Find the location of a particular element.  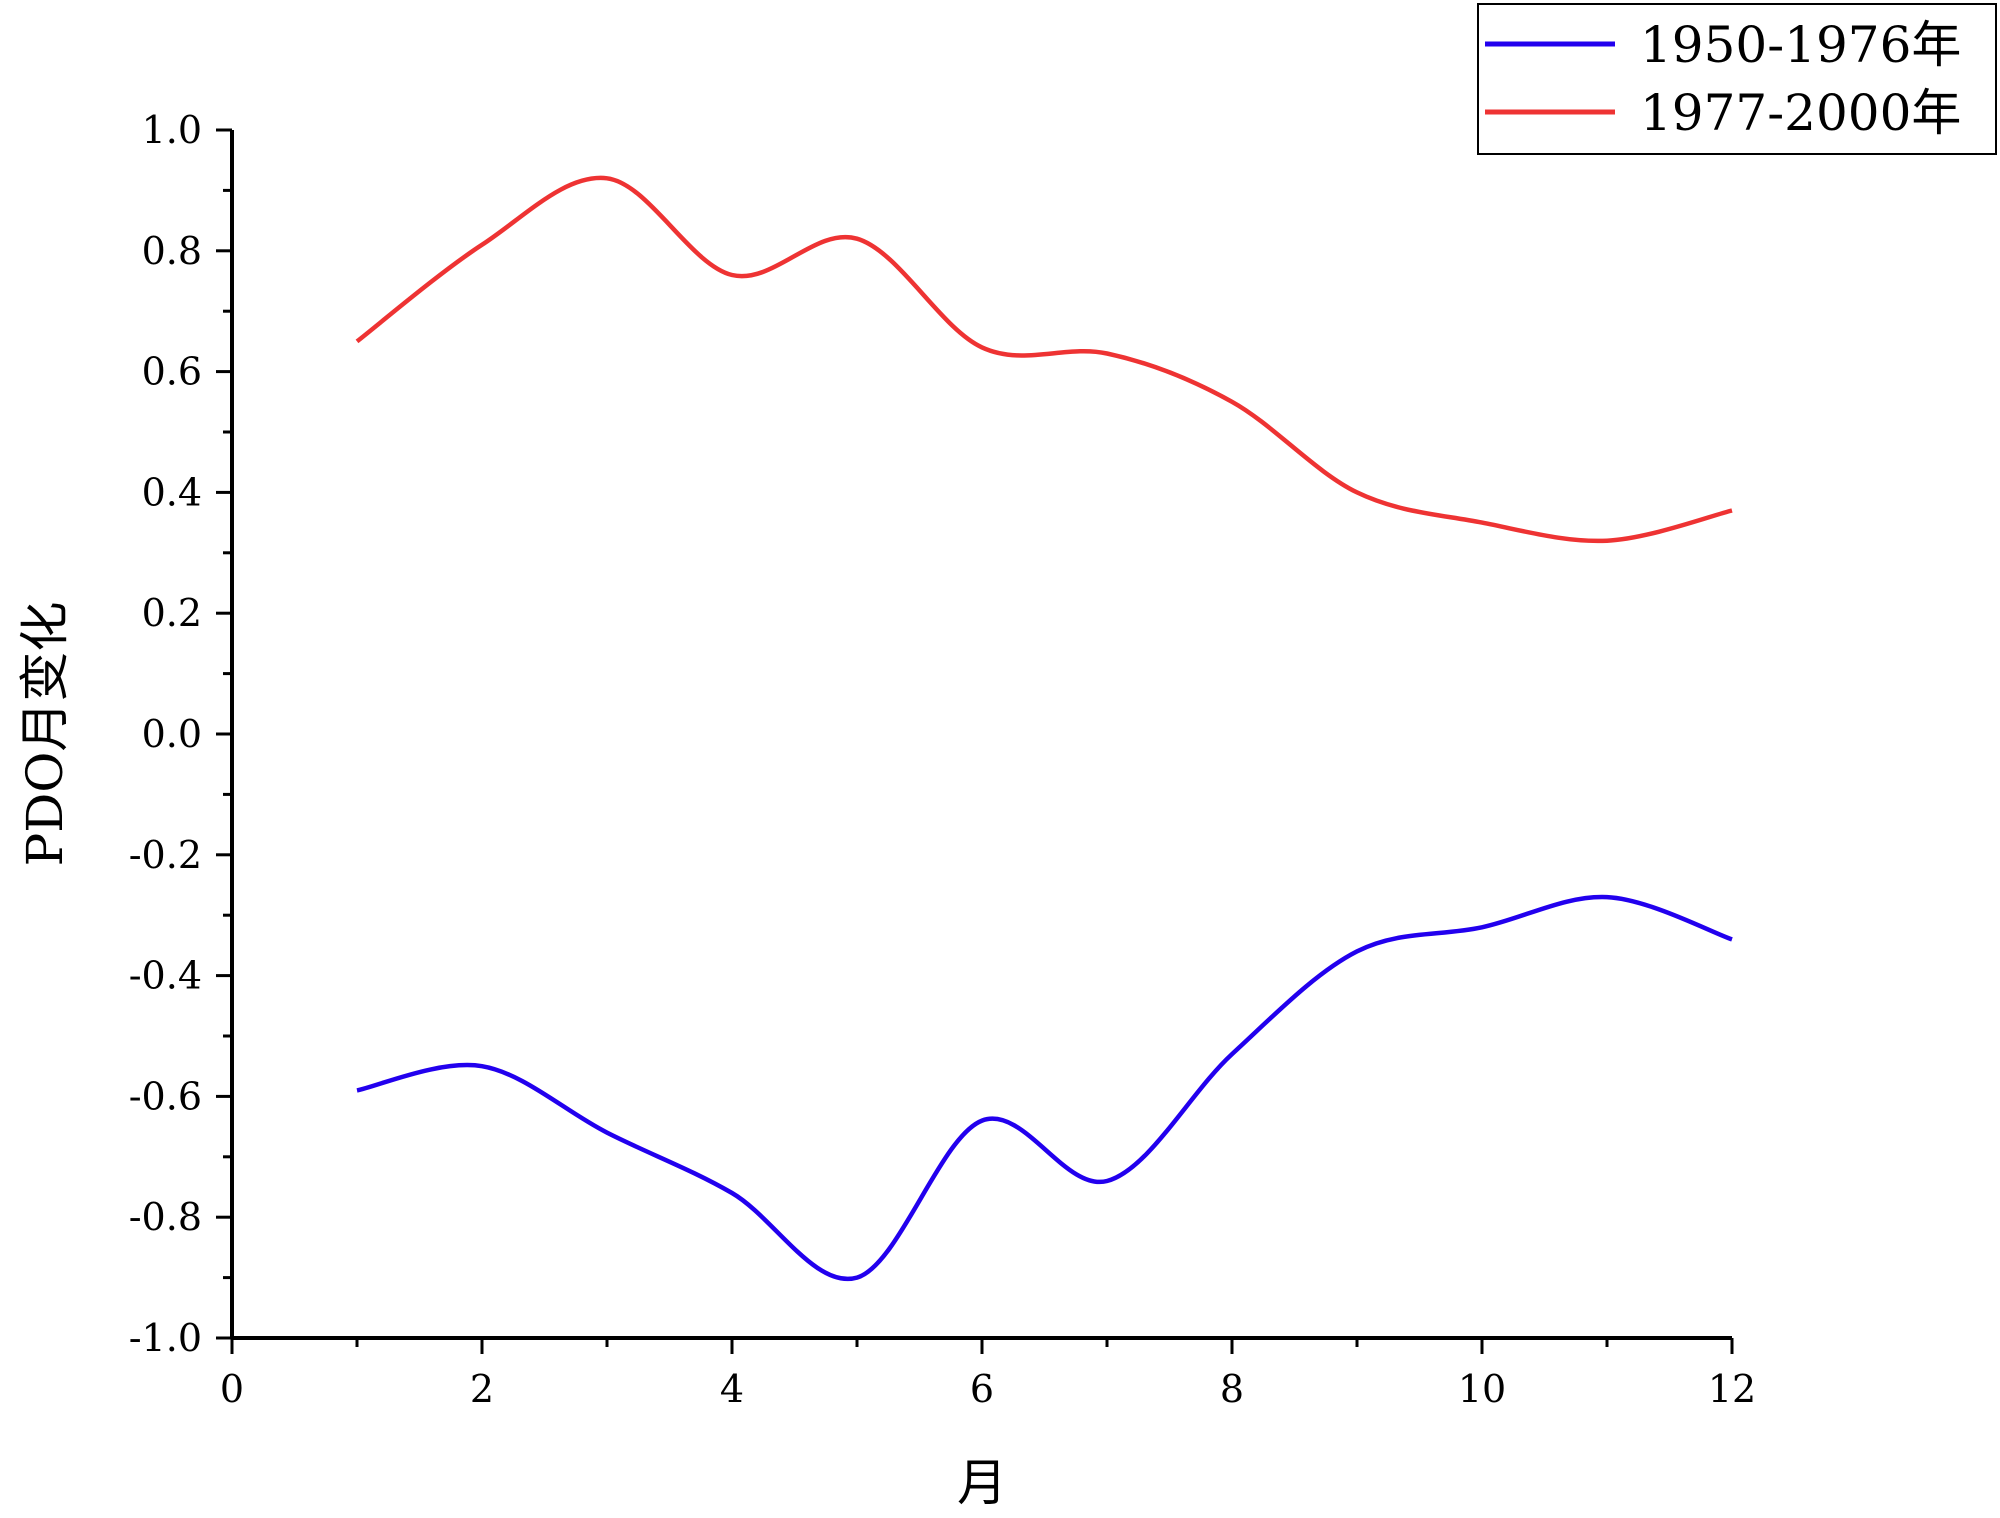

y-tick-label: -0.2 is located at coordinates (165, 855).